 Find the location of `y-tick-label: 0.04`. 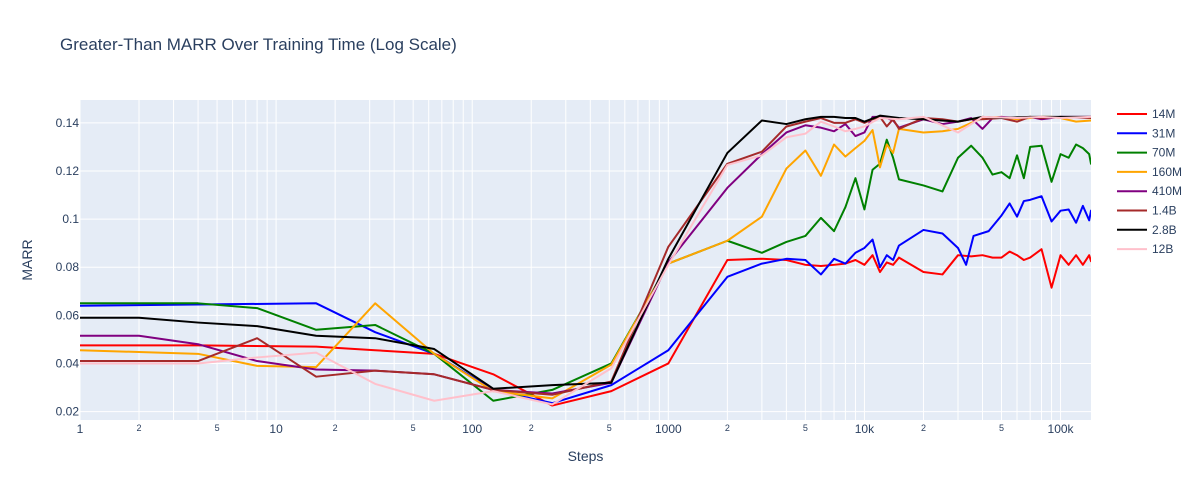

y-tick-label: 0.04 is located at coordinates (68, 363).